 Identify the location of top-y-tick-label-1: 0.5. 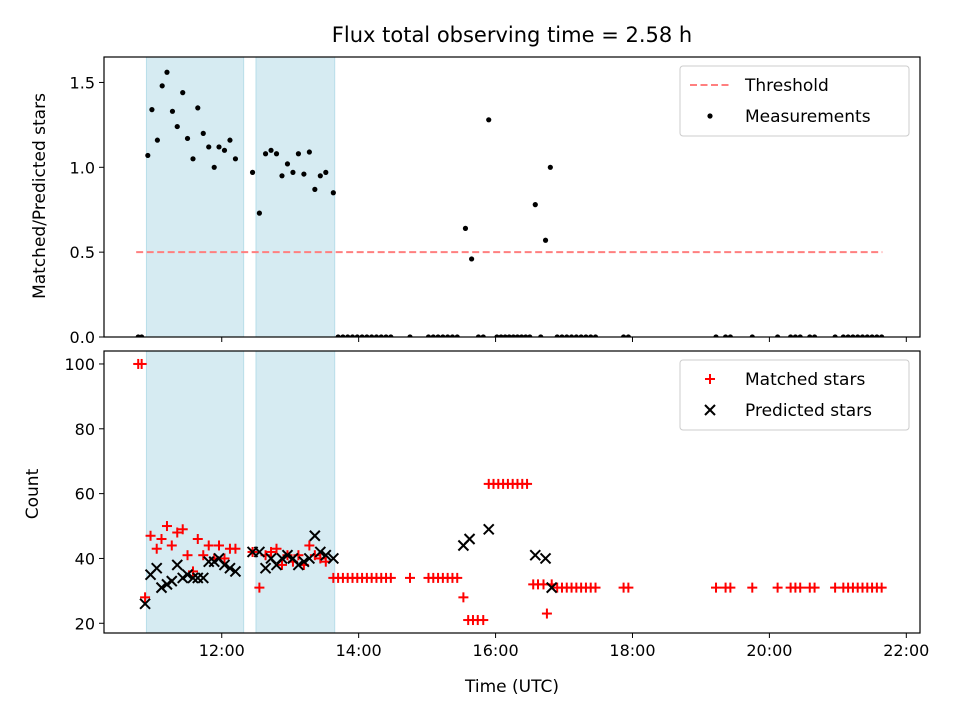
(82, 252).